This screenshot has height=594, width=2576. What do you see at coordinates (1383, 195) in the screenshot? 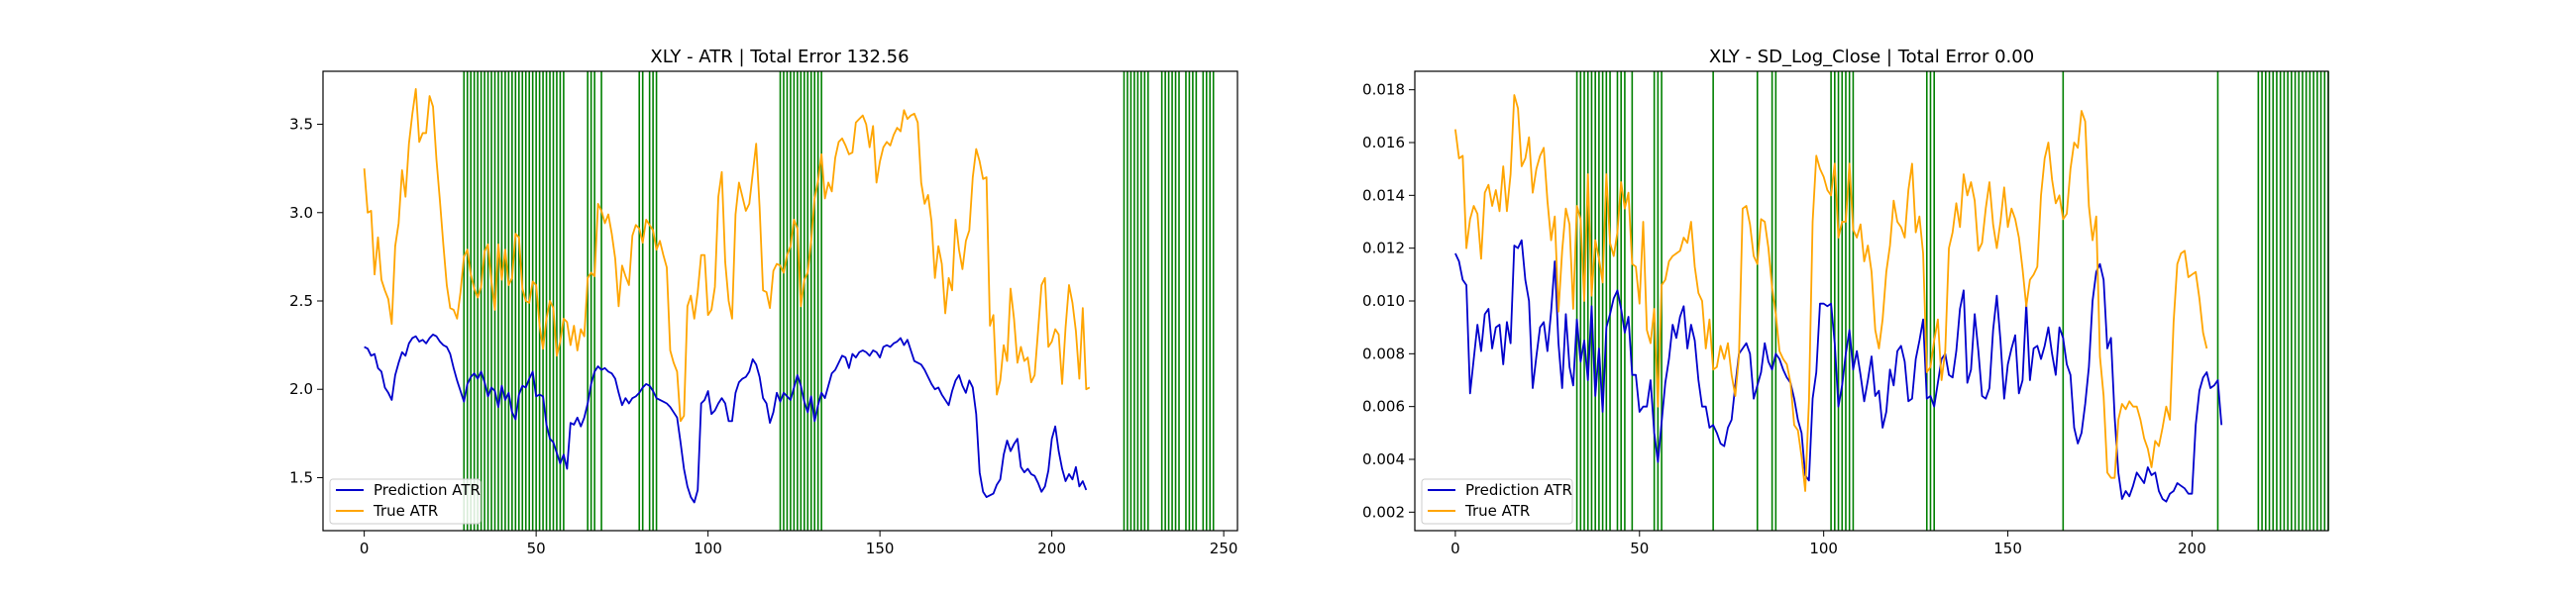
I see `y-tick-label: 0.014` at bounding box center [1383, 195].